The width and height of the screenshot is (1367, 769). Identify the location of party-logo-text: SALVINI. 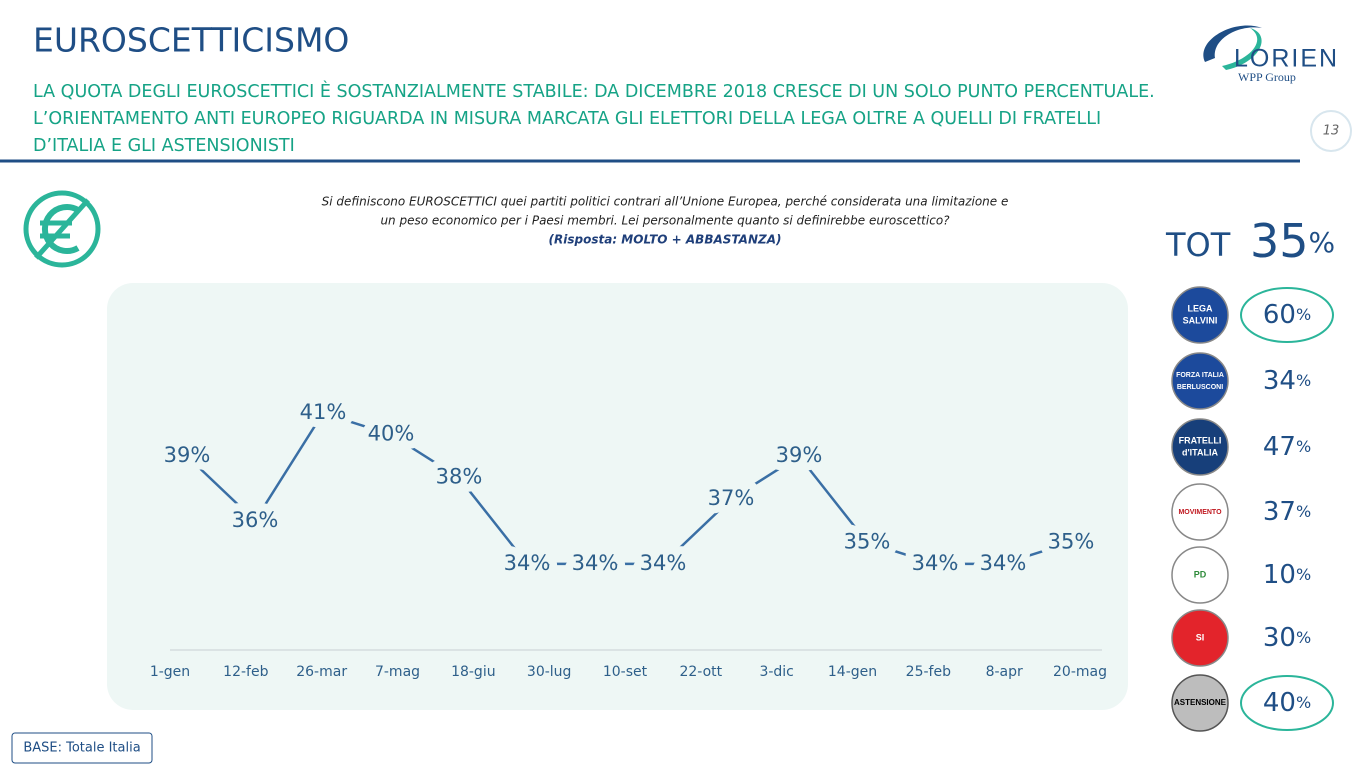
(1200, 320).